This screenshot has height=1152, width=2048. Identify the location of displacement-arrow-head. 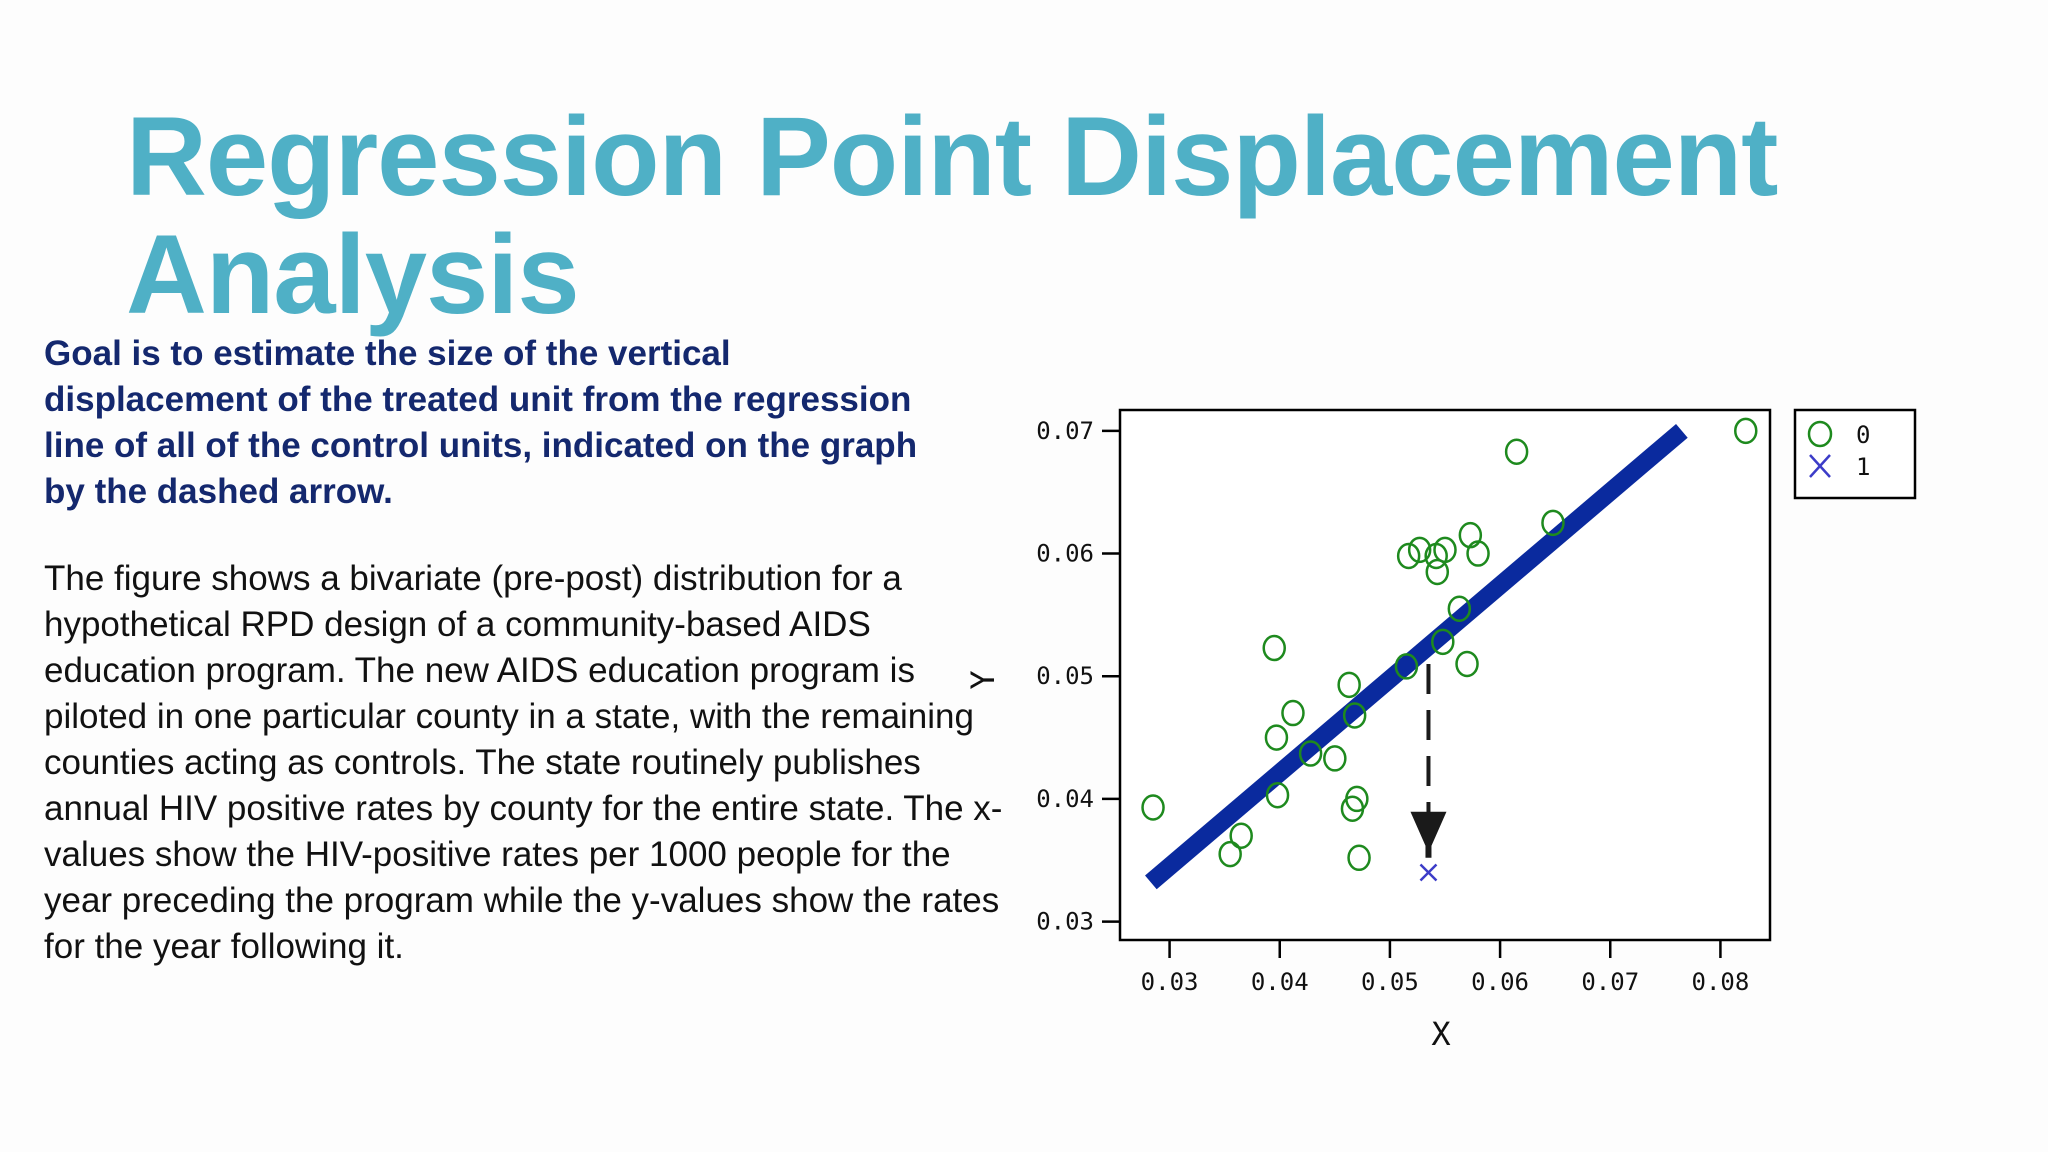
(1428, 834).